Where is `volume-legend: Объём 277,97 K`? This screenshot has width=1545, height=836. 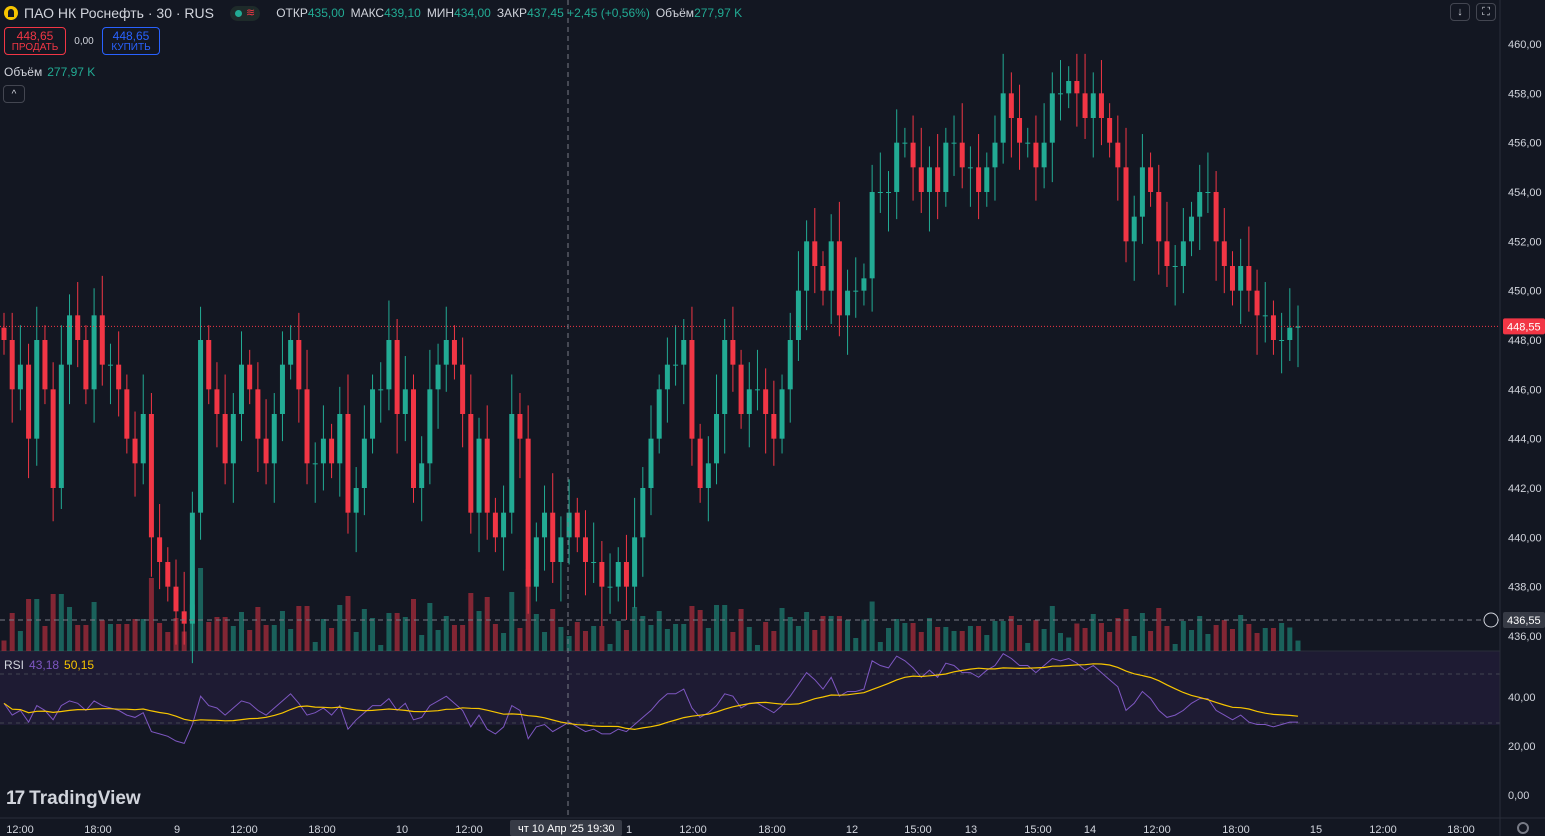
volume-legend: Объём 277,97 K is located at coordinates (49, 72).